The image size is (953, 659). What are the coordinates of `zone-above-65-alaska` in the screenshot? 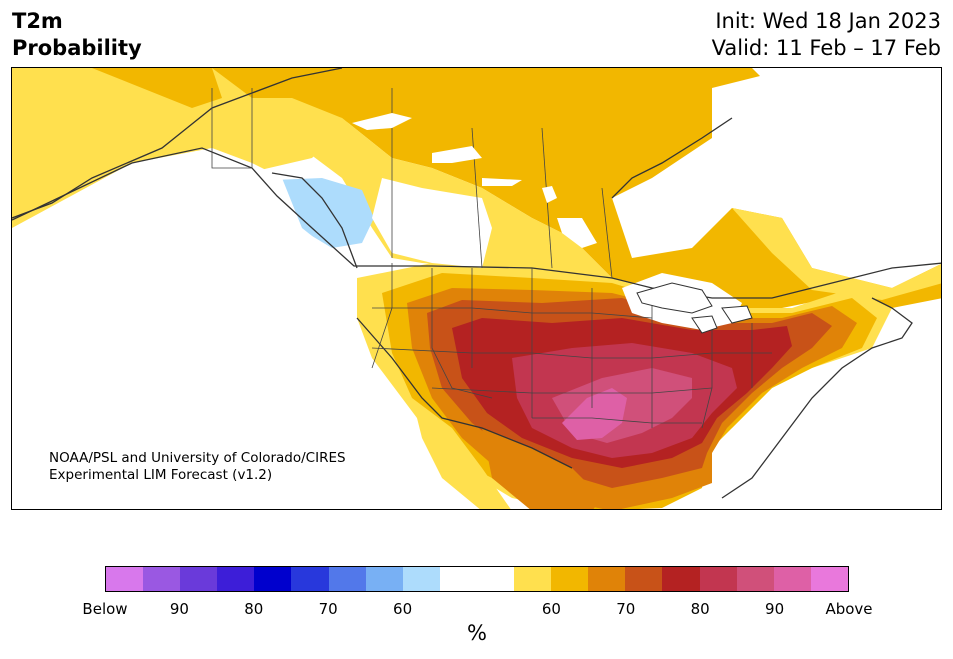 It's located at (117, 88).